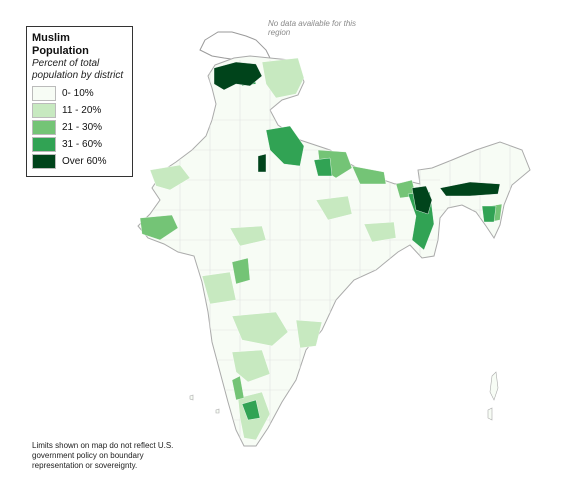 This screenshot has width=576, height=491. What do you see at coordinates (78, 69) in the screenshot?
I see `legend-subtitle: Percent of total population by district` at bounding box center [78, 69].